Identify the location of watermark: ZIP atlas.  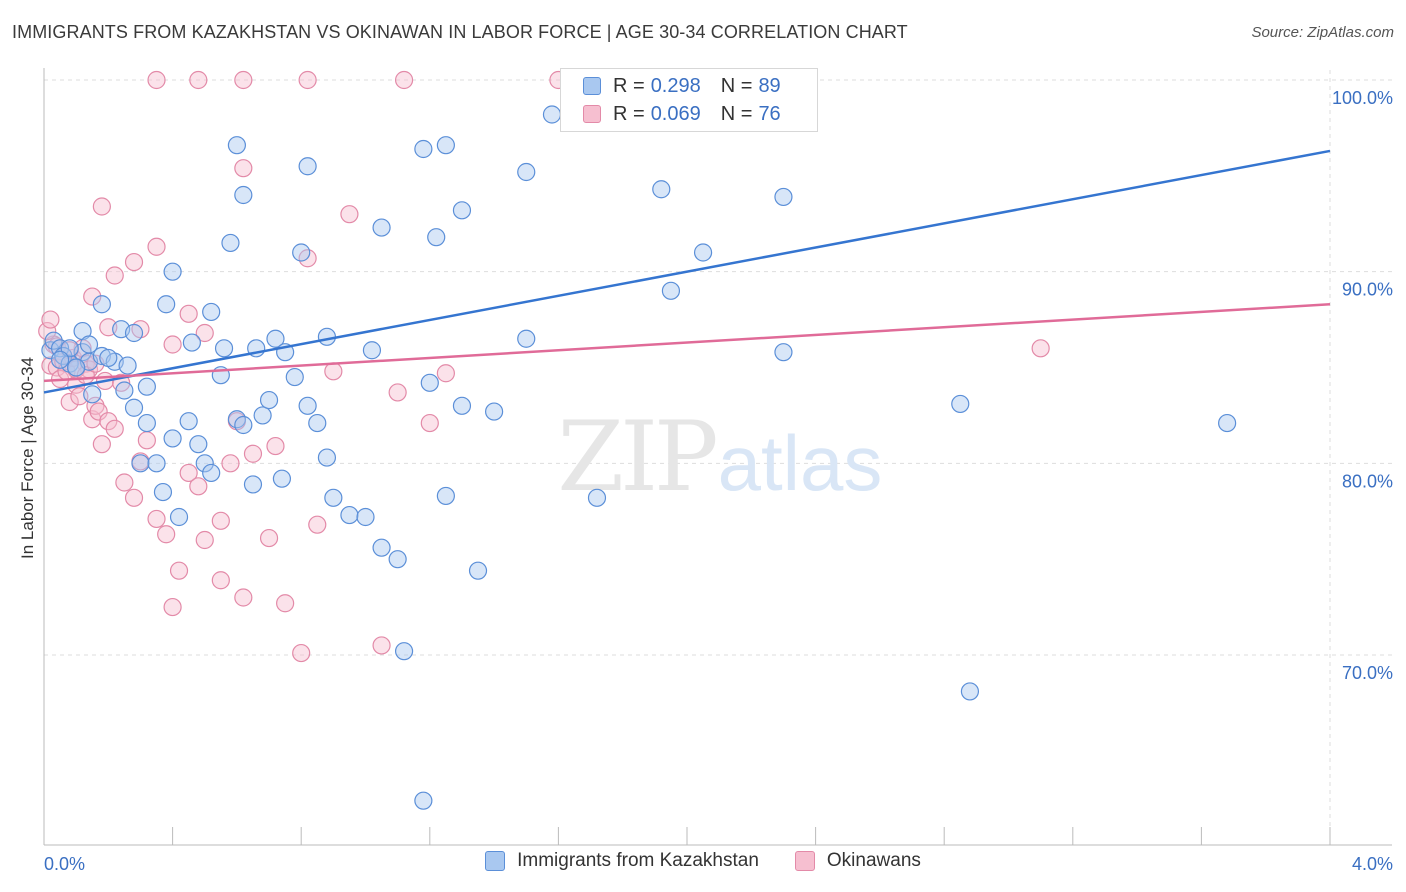
(719, 457).